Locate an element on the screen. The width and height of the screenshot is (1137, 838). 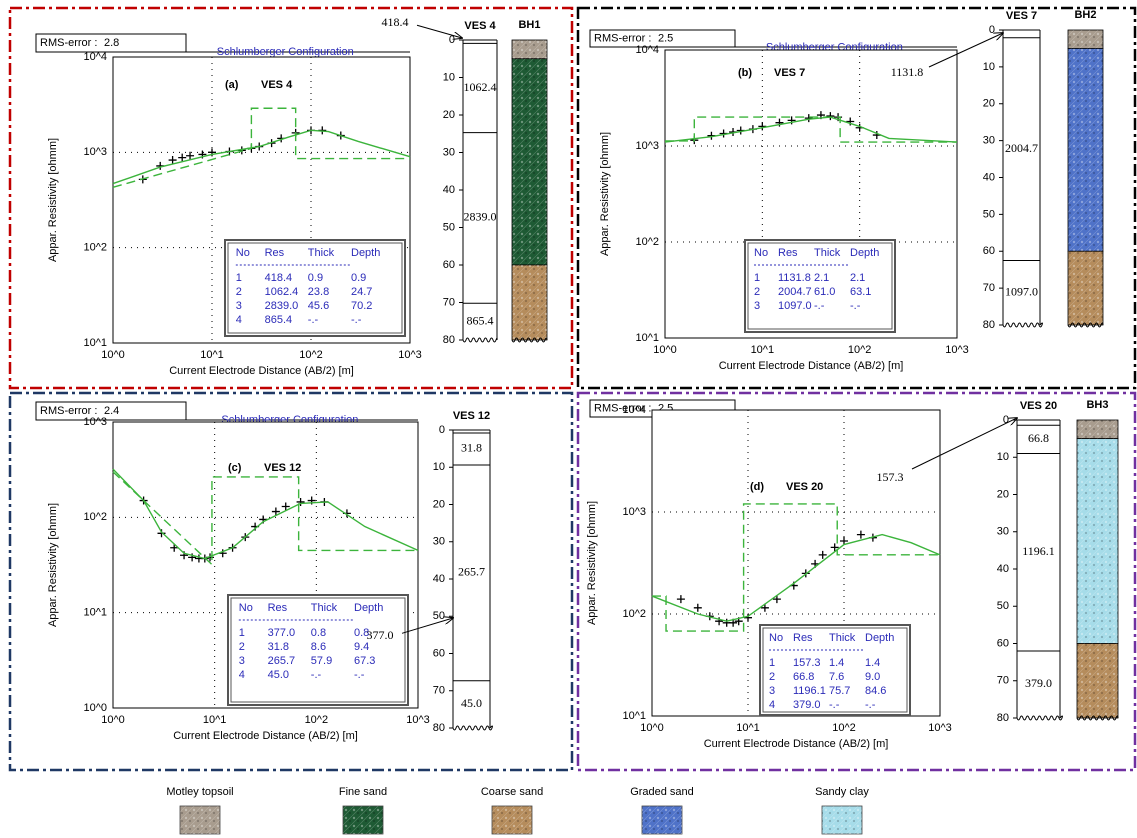
depth-tick-label: 80 is located at coordinates (449, 340).